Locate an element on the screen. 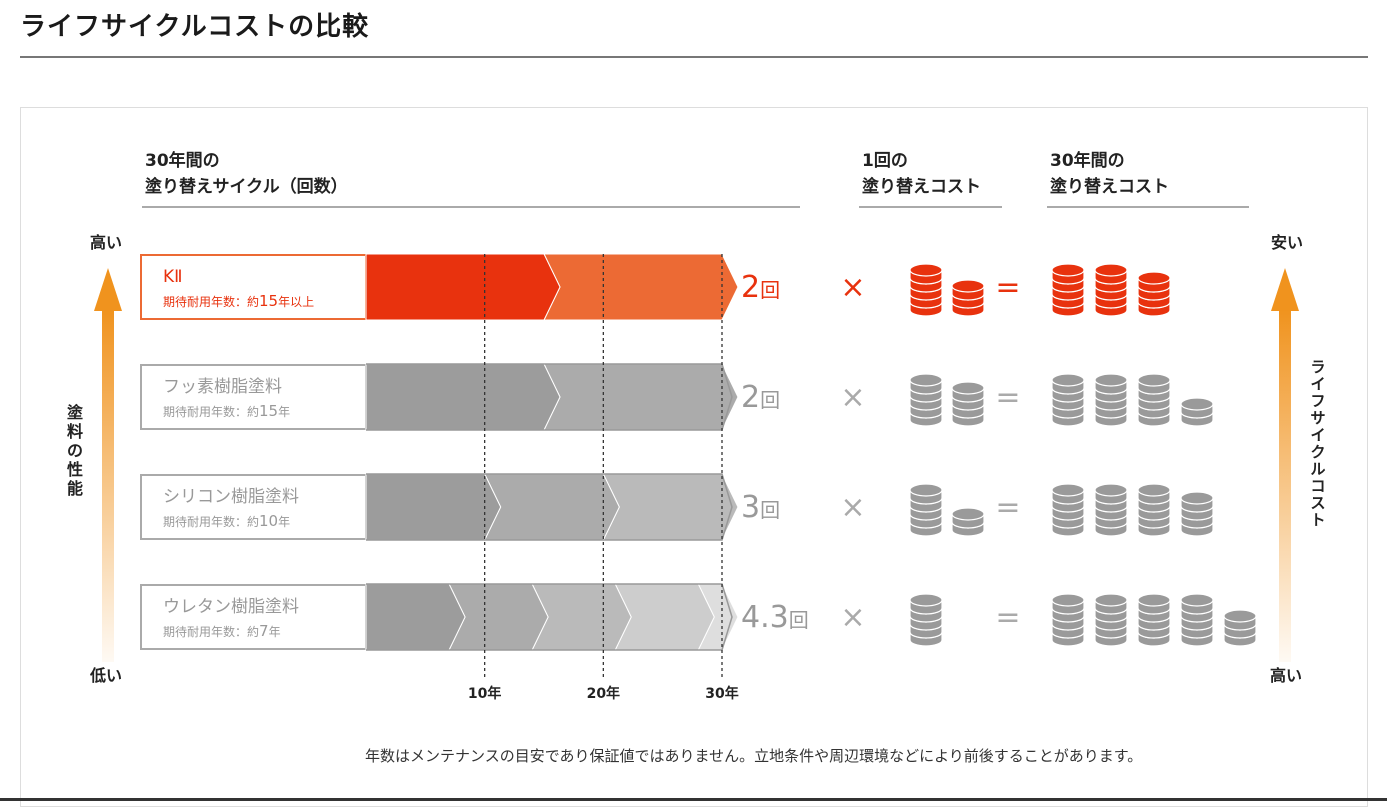  right-axis-arrow-icon is located at coordinates (1285, 289).